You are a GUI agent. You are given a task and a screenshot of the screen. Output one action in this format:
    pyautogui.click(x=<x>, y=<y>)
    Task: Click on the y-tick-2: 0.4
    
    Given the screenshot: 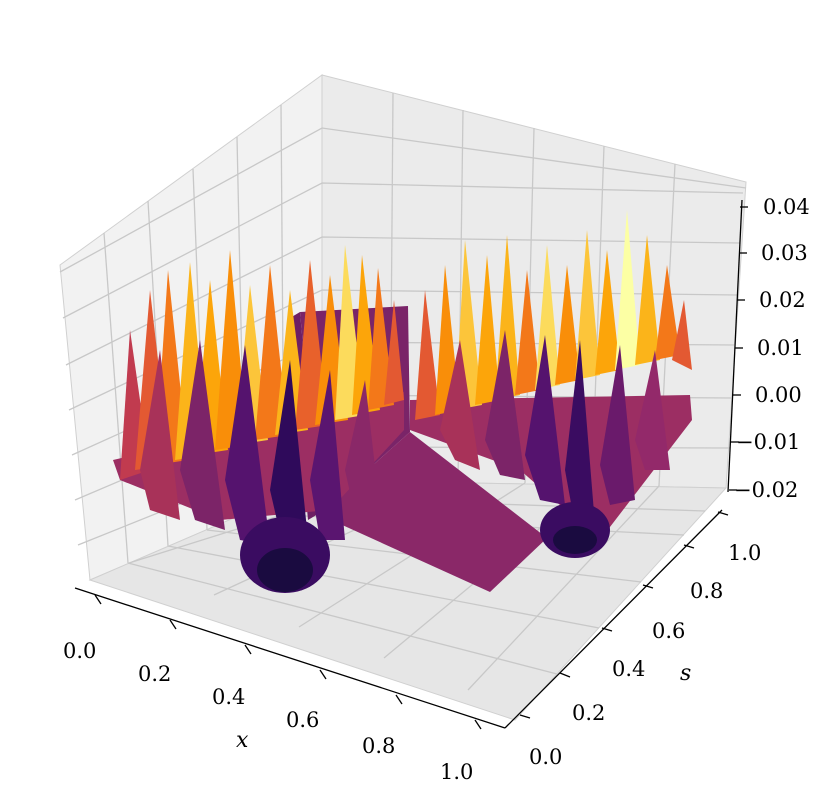 What is the action you would take?
    pyautogui.click(x=628, y=669)
    